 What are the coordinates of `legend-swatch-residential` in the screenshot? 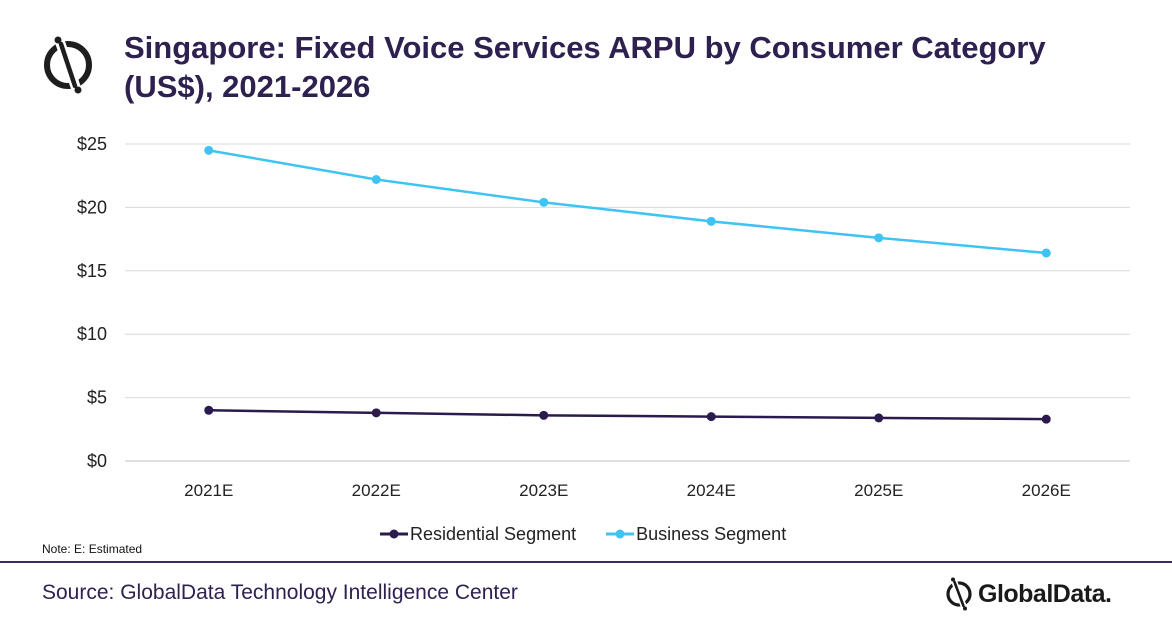 It's located at (394, 534).